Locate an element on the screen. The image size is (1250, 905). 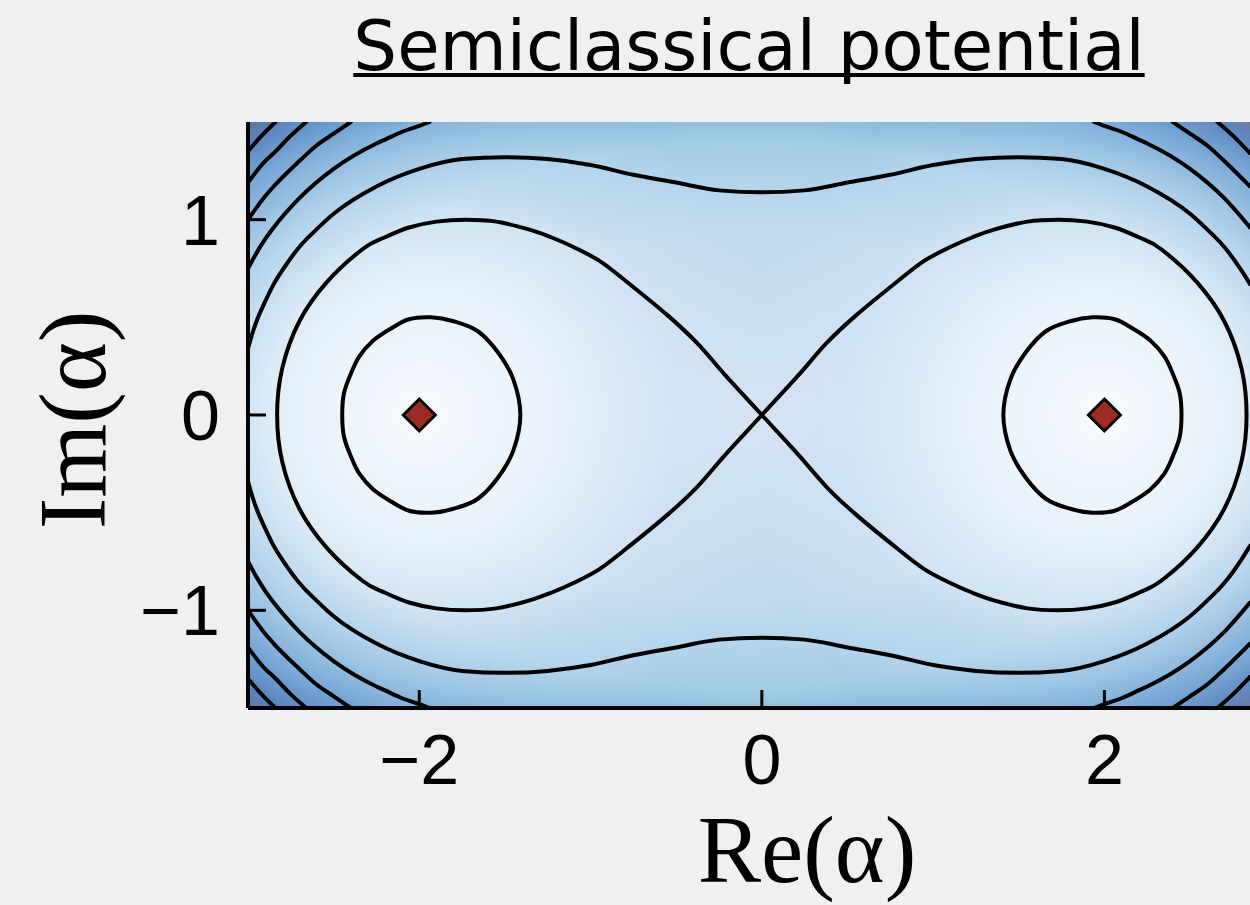
y-tick-label: 1 is located at coordinates (200, 220).